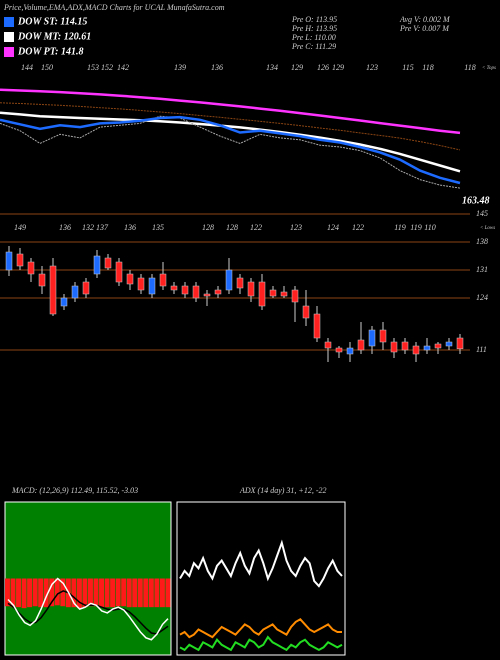  Describe the element at coordinates (93, 67) in the screenshot. I see `top-label: 153` at that location.